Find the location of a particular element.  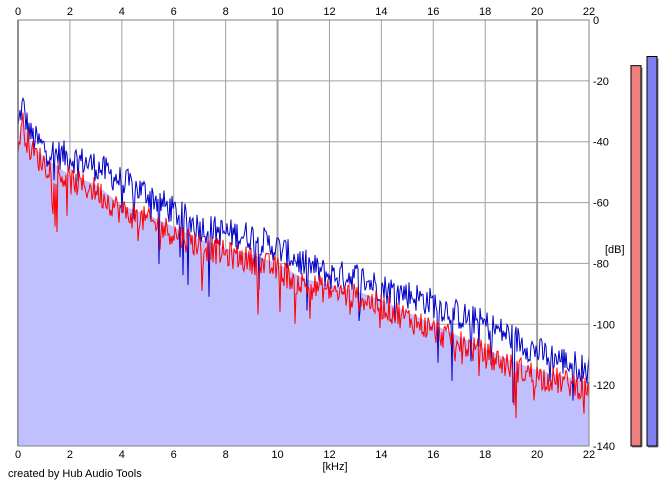

x-tick-label-bottom: 8 is located at coordinates (226, 455).